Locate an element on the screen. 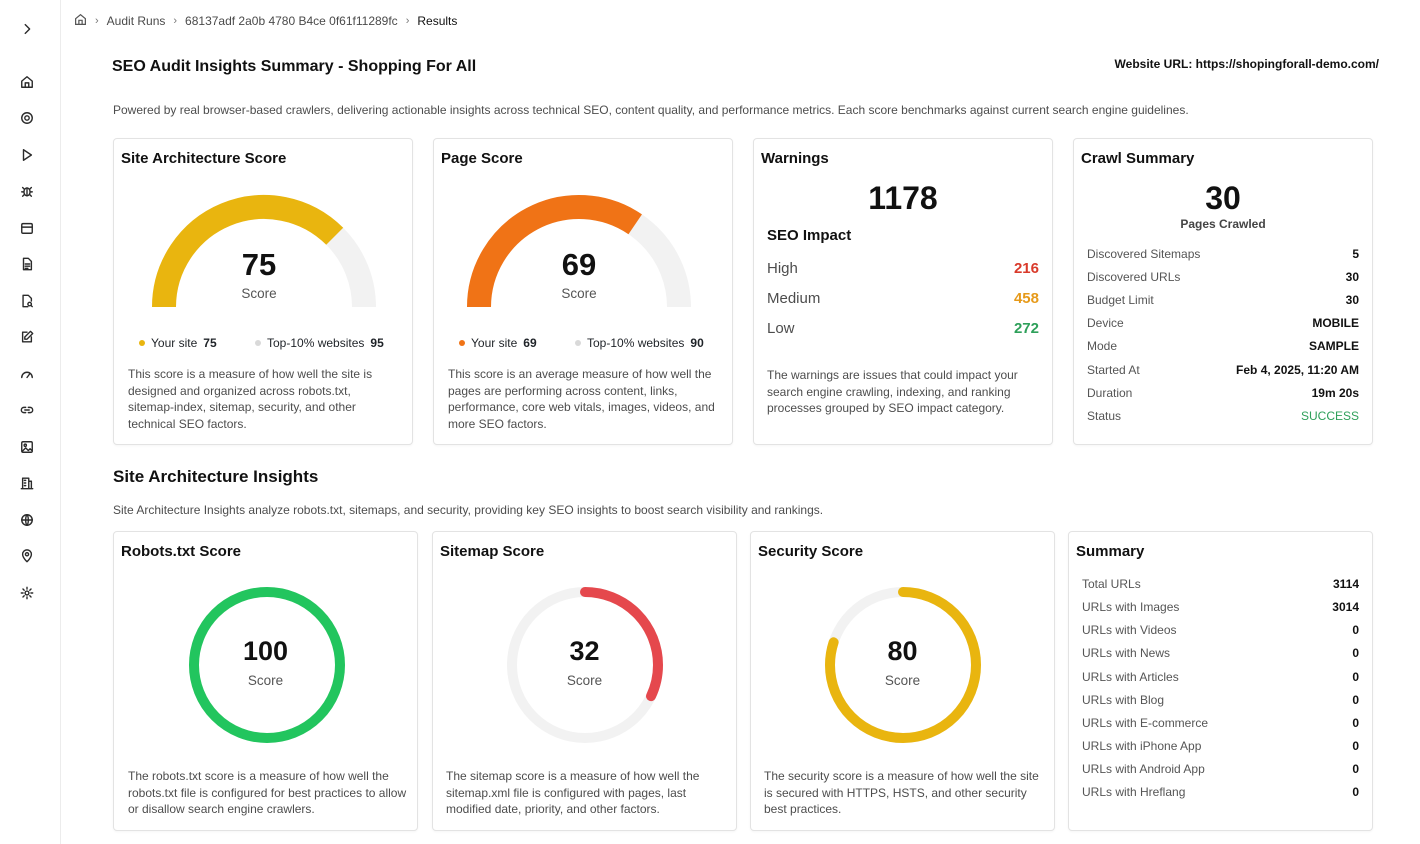 This screenshot has width=1420, height=844. row-value: 5 is located at coordinates (1355, 254).